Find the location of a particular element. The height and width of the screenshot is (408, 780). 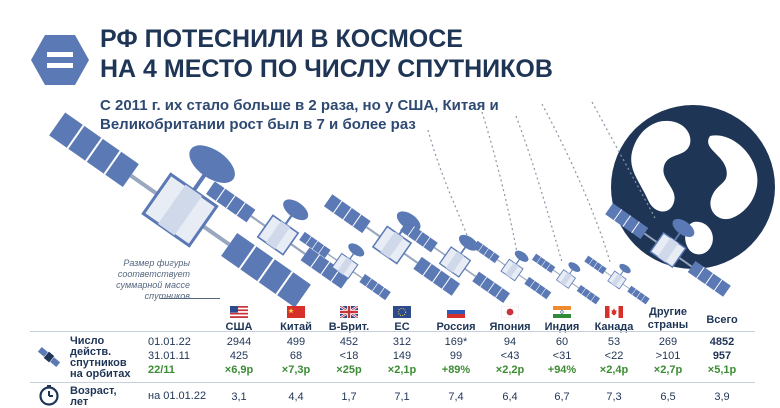

growth-value: ×5,1р is located at coordinates (722, 370).